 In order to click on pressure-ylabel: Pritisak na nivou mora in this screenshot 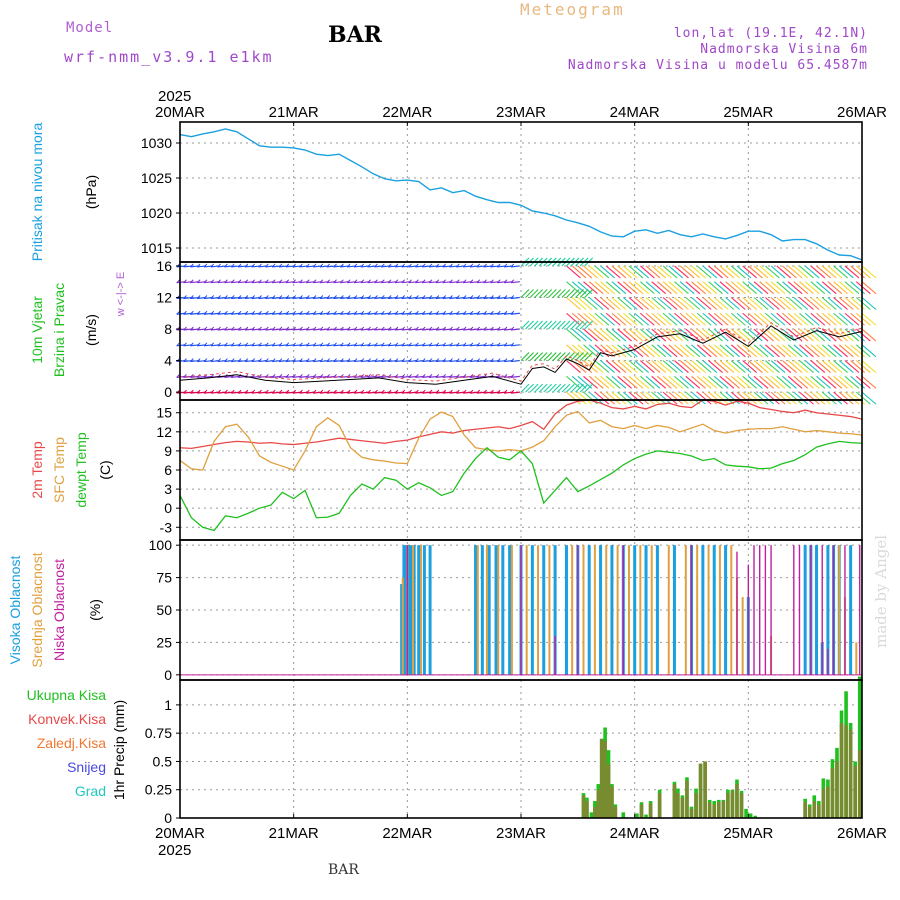, I will do `click(37, 192)`.